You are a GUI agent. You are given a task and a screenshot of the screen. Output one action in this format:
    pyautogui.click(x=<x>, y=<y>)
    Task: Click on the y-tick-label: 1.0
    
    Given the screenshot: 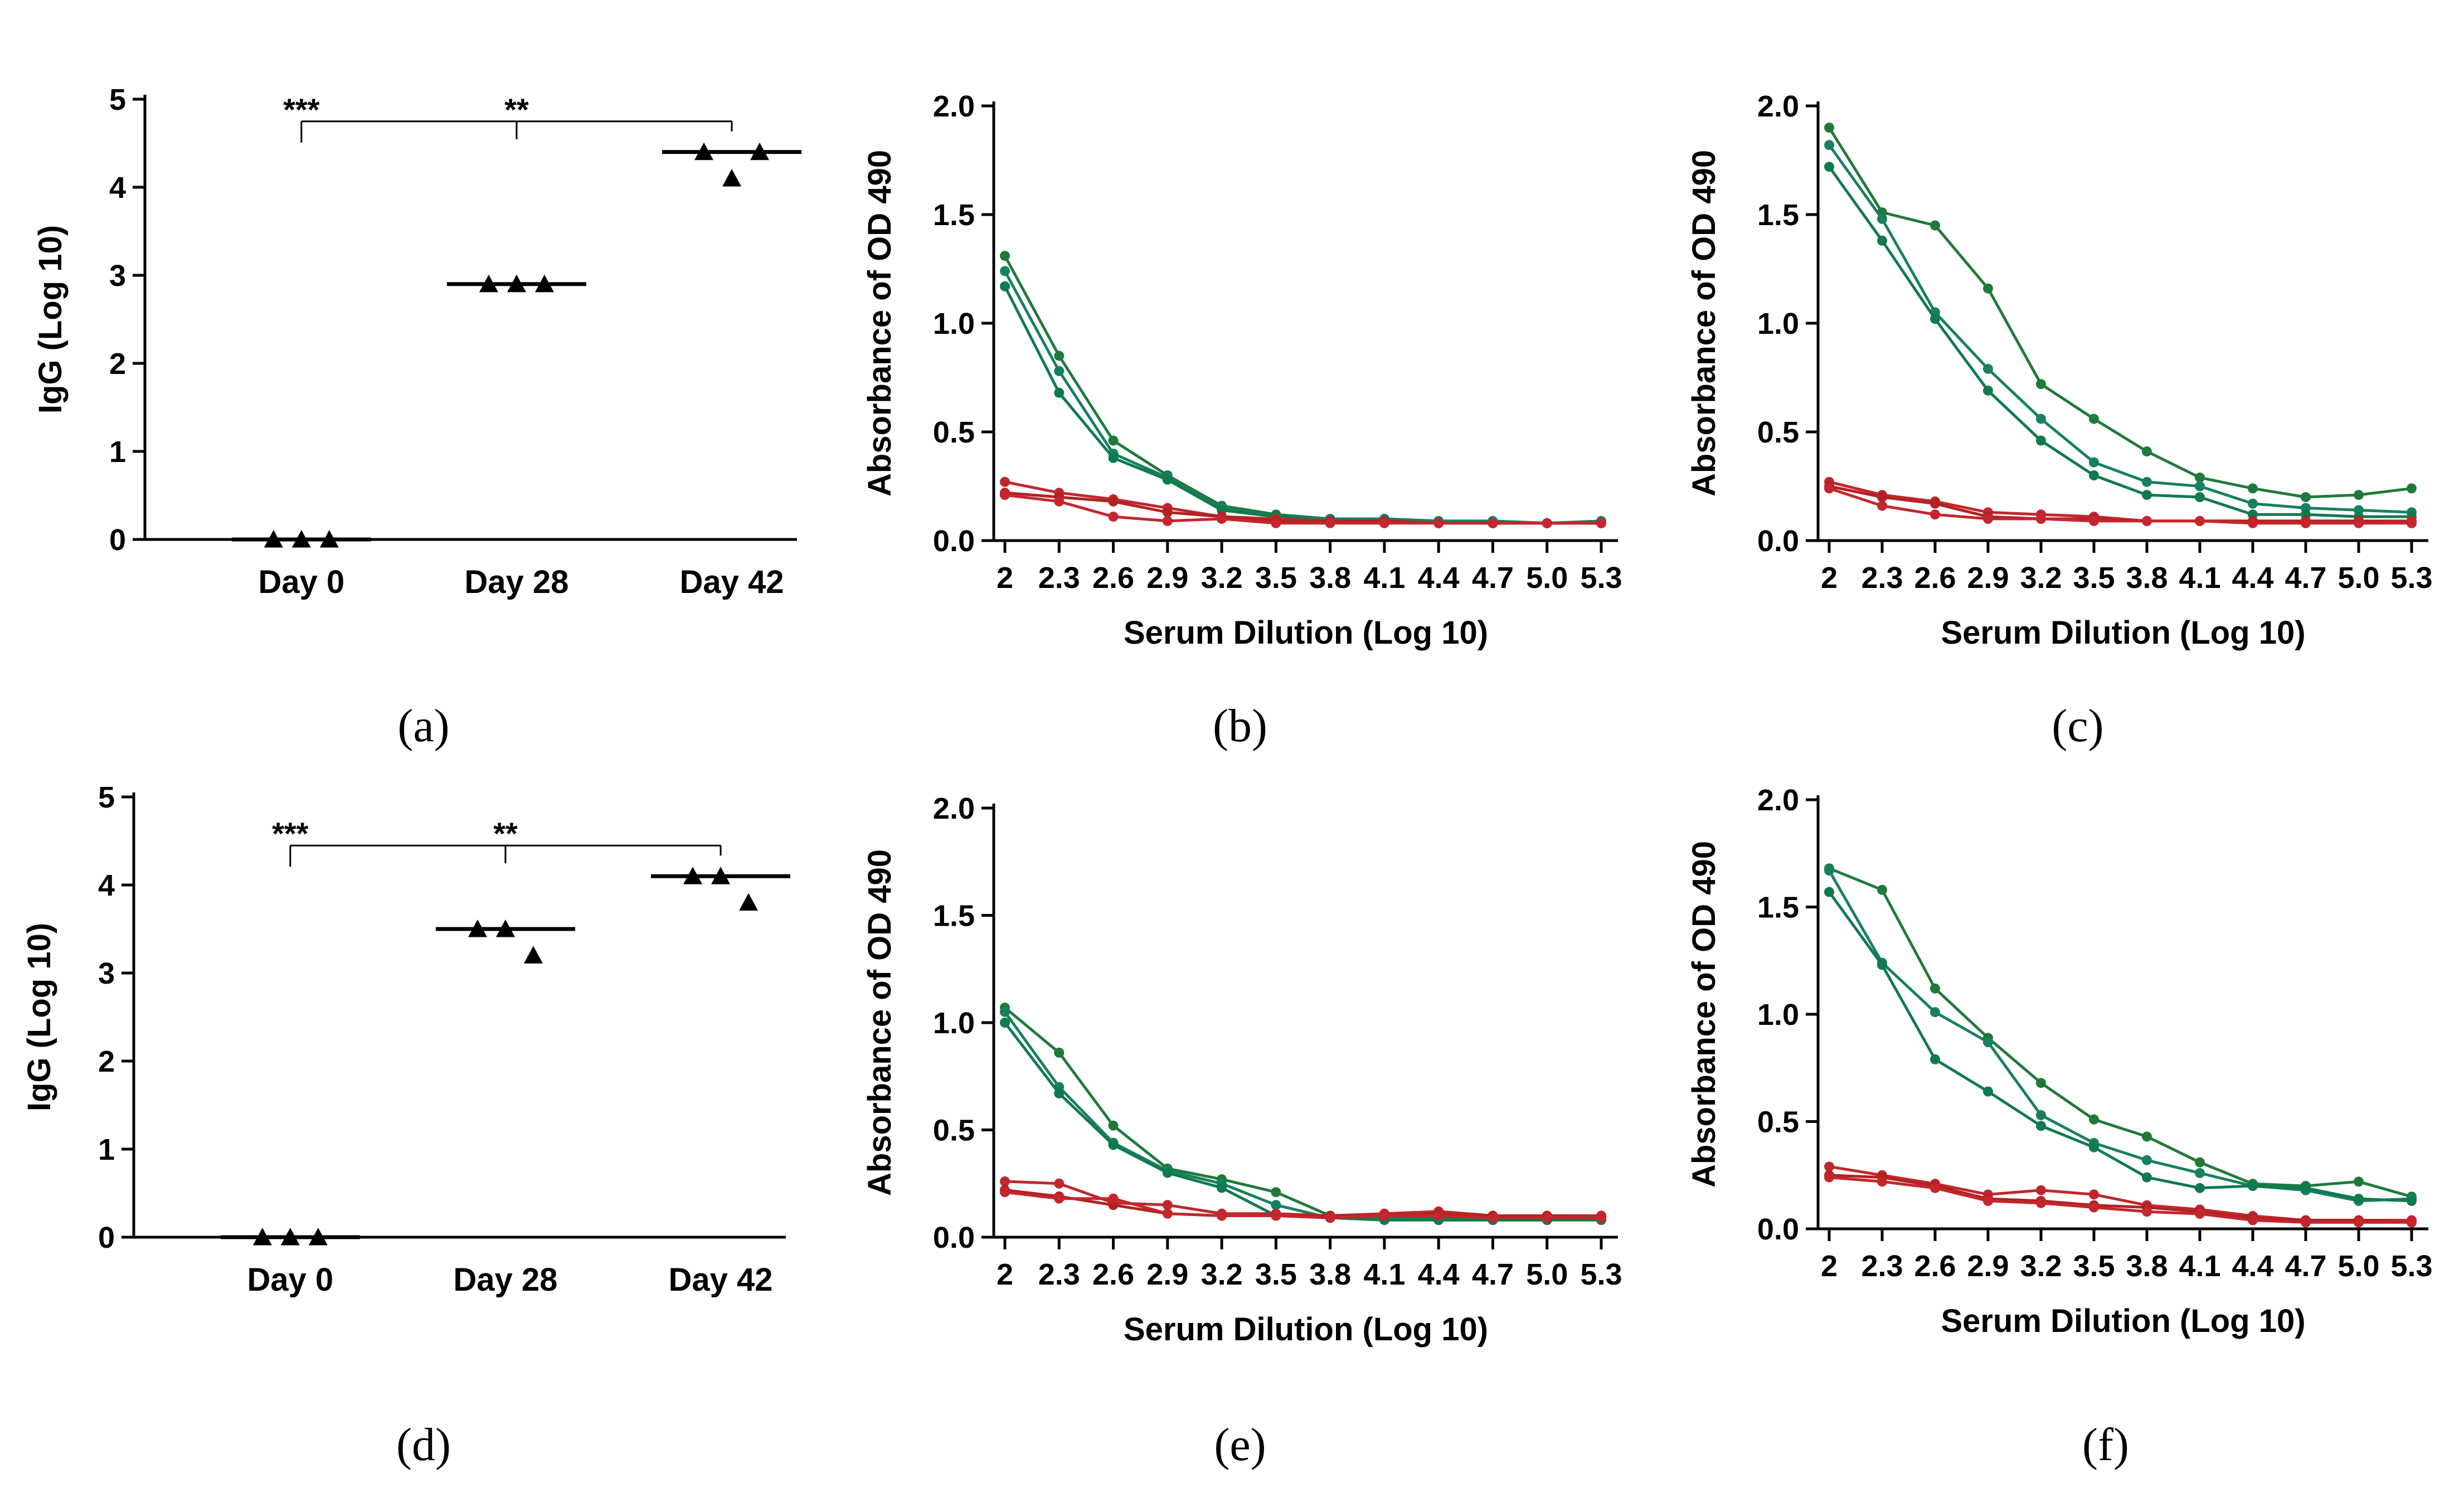 What is the action you would take?
    pyautogui.click(x=1778, y=1015)
    